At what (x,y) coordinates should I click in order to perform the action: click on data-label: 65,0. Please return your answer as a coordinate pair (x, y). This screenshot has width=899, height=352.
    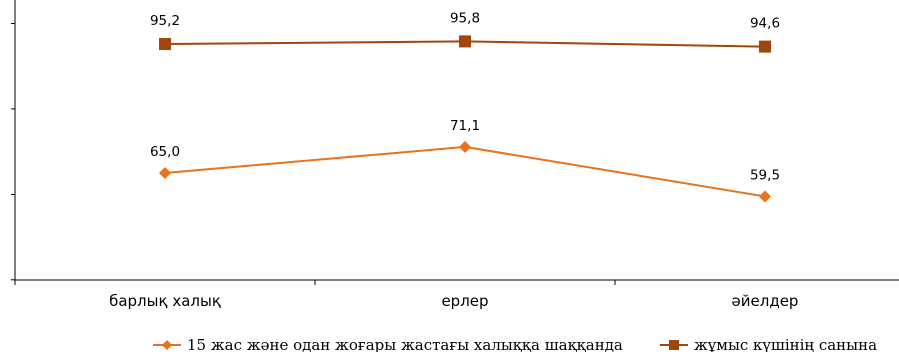
    Looking at the image, I should click on (165, 152).